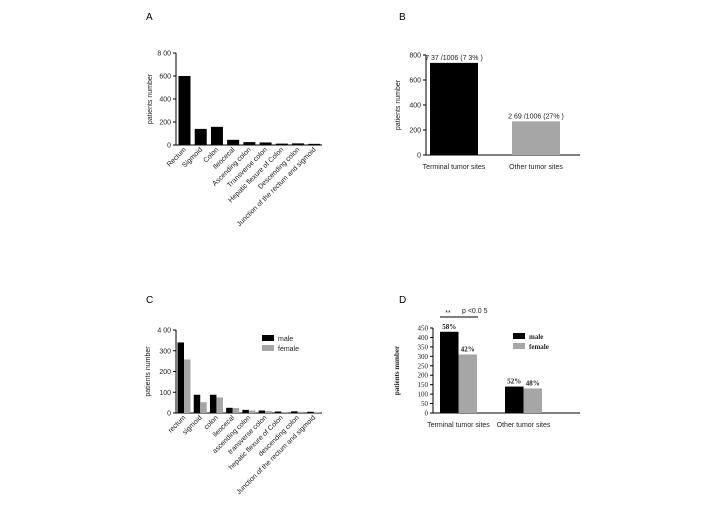 This screenshot has height=517, width=710. Describe the element at coordinates (475, 311) in the screenshot. I see `p-value-label: p <0.0 5` at that location.